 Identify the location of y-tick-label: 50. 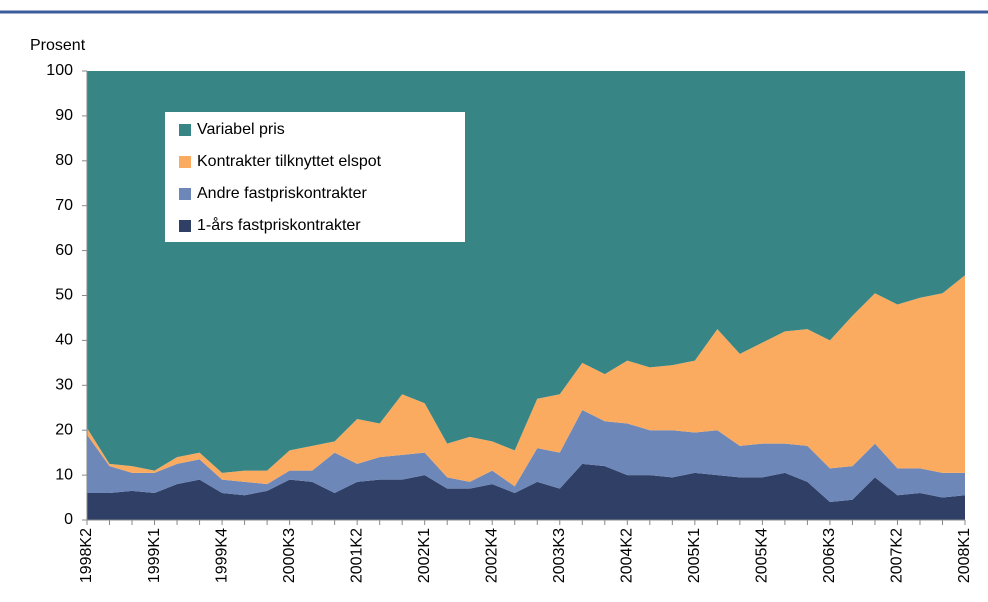
(64, 295).